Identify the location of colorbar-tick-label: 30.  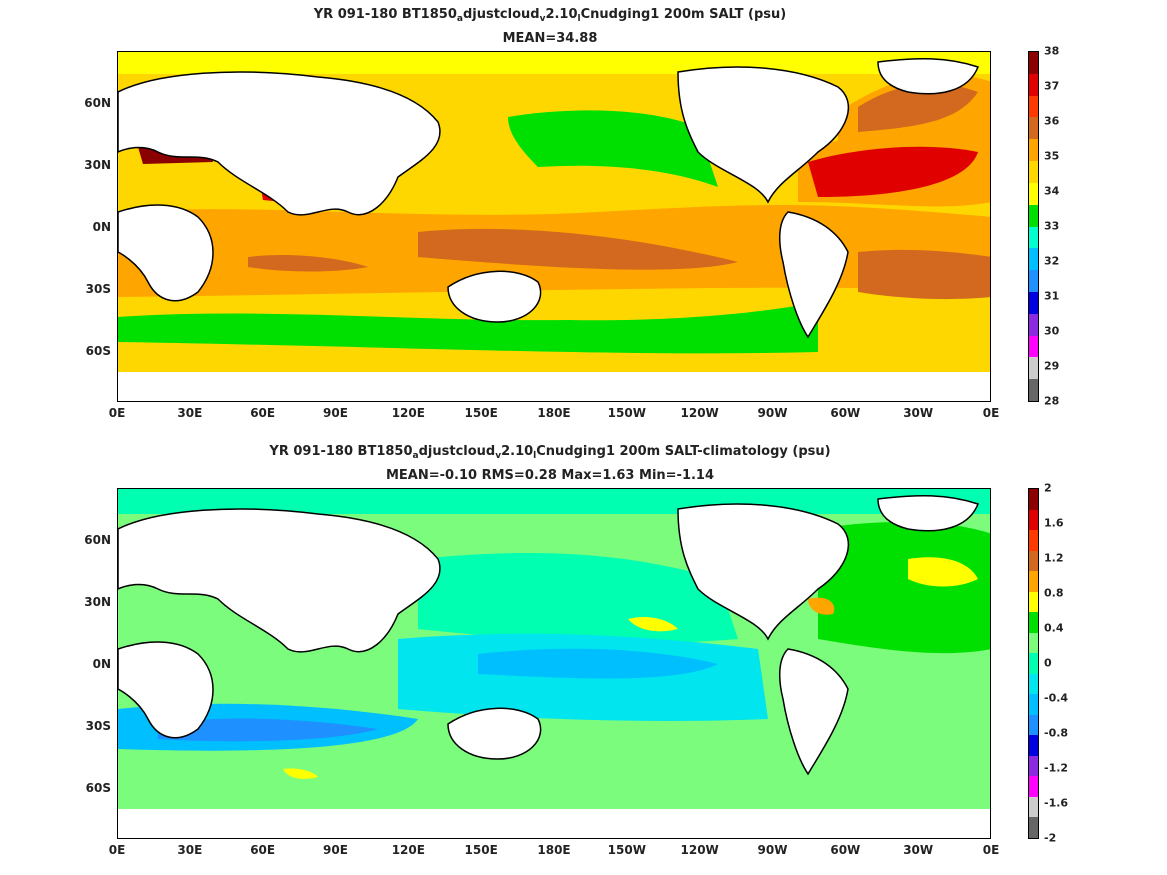
(1052, 331).